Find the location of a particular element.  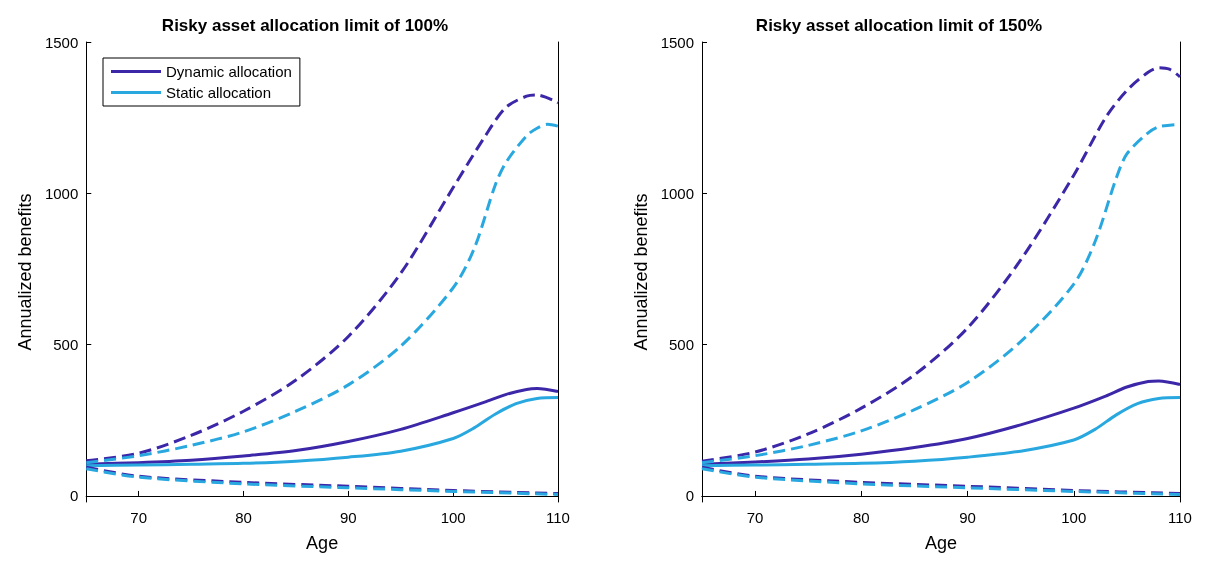

legend-label: Static allocation is located at coordinates (219, 92).